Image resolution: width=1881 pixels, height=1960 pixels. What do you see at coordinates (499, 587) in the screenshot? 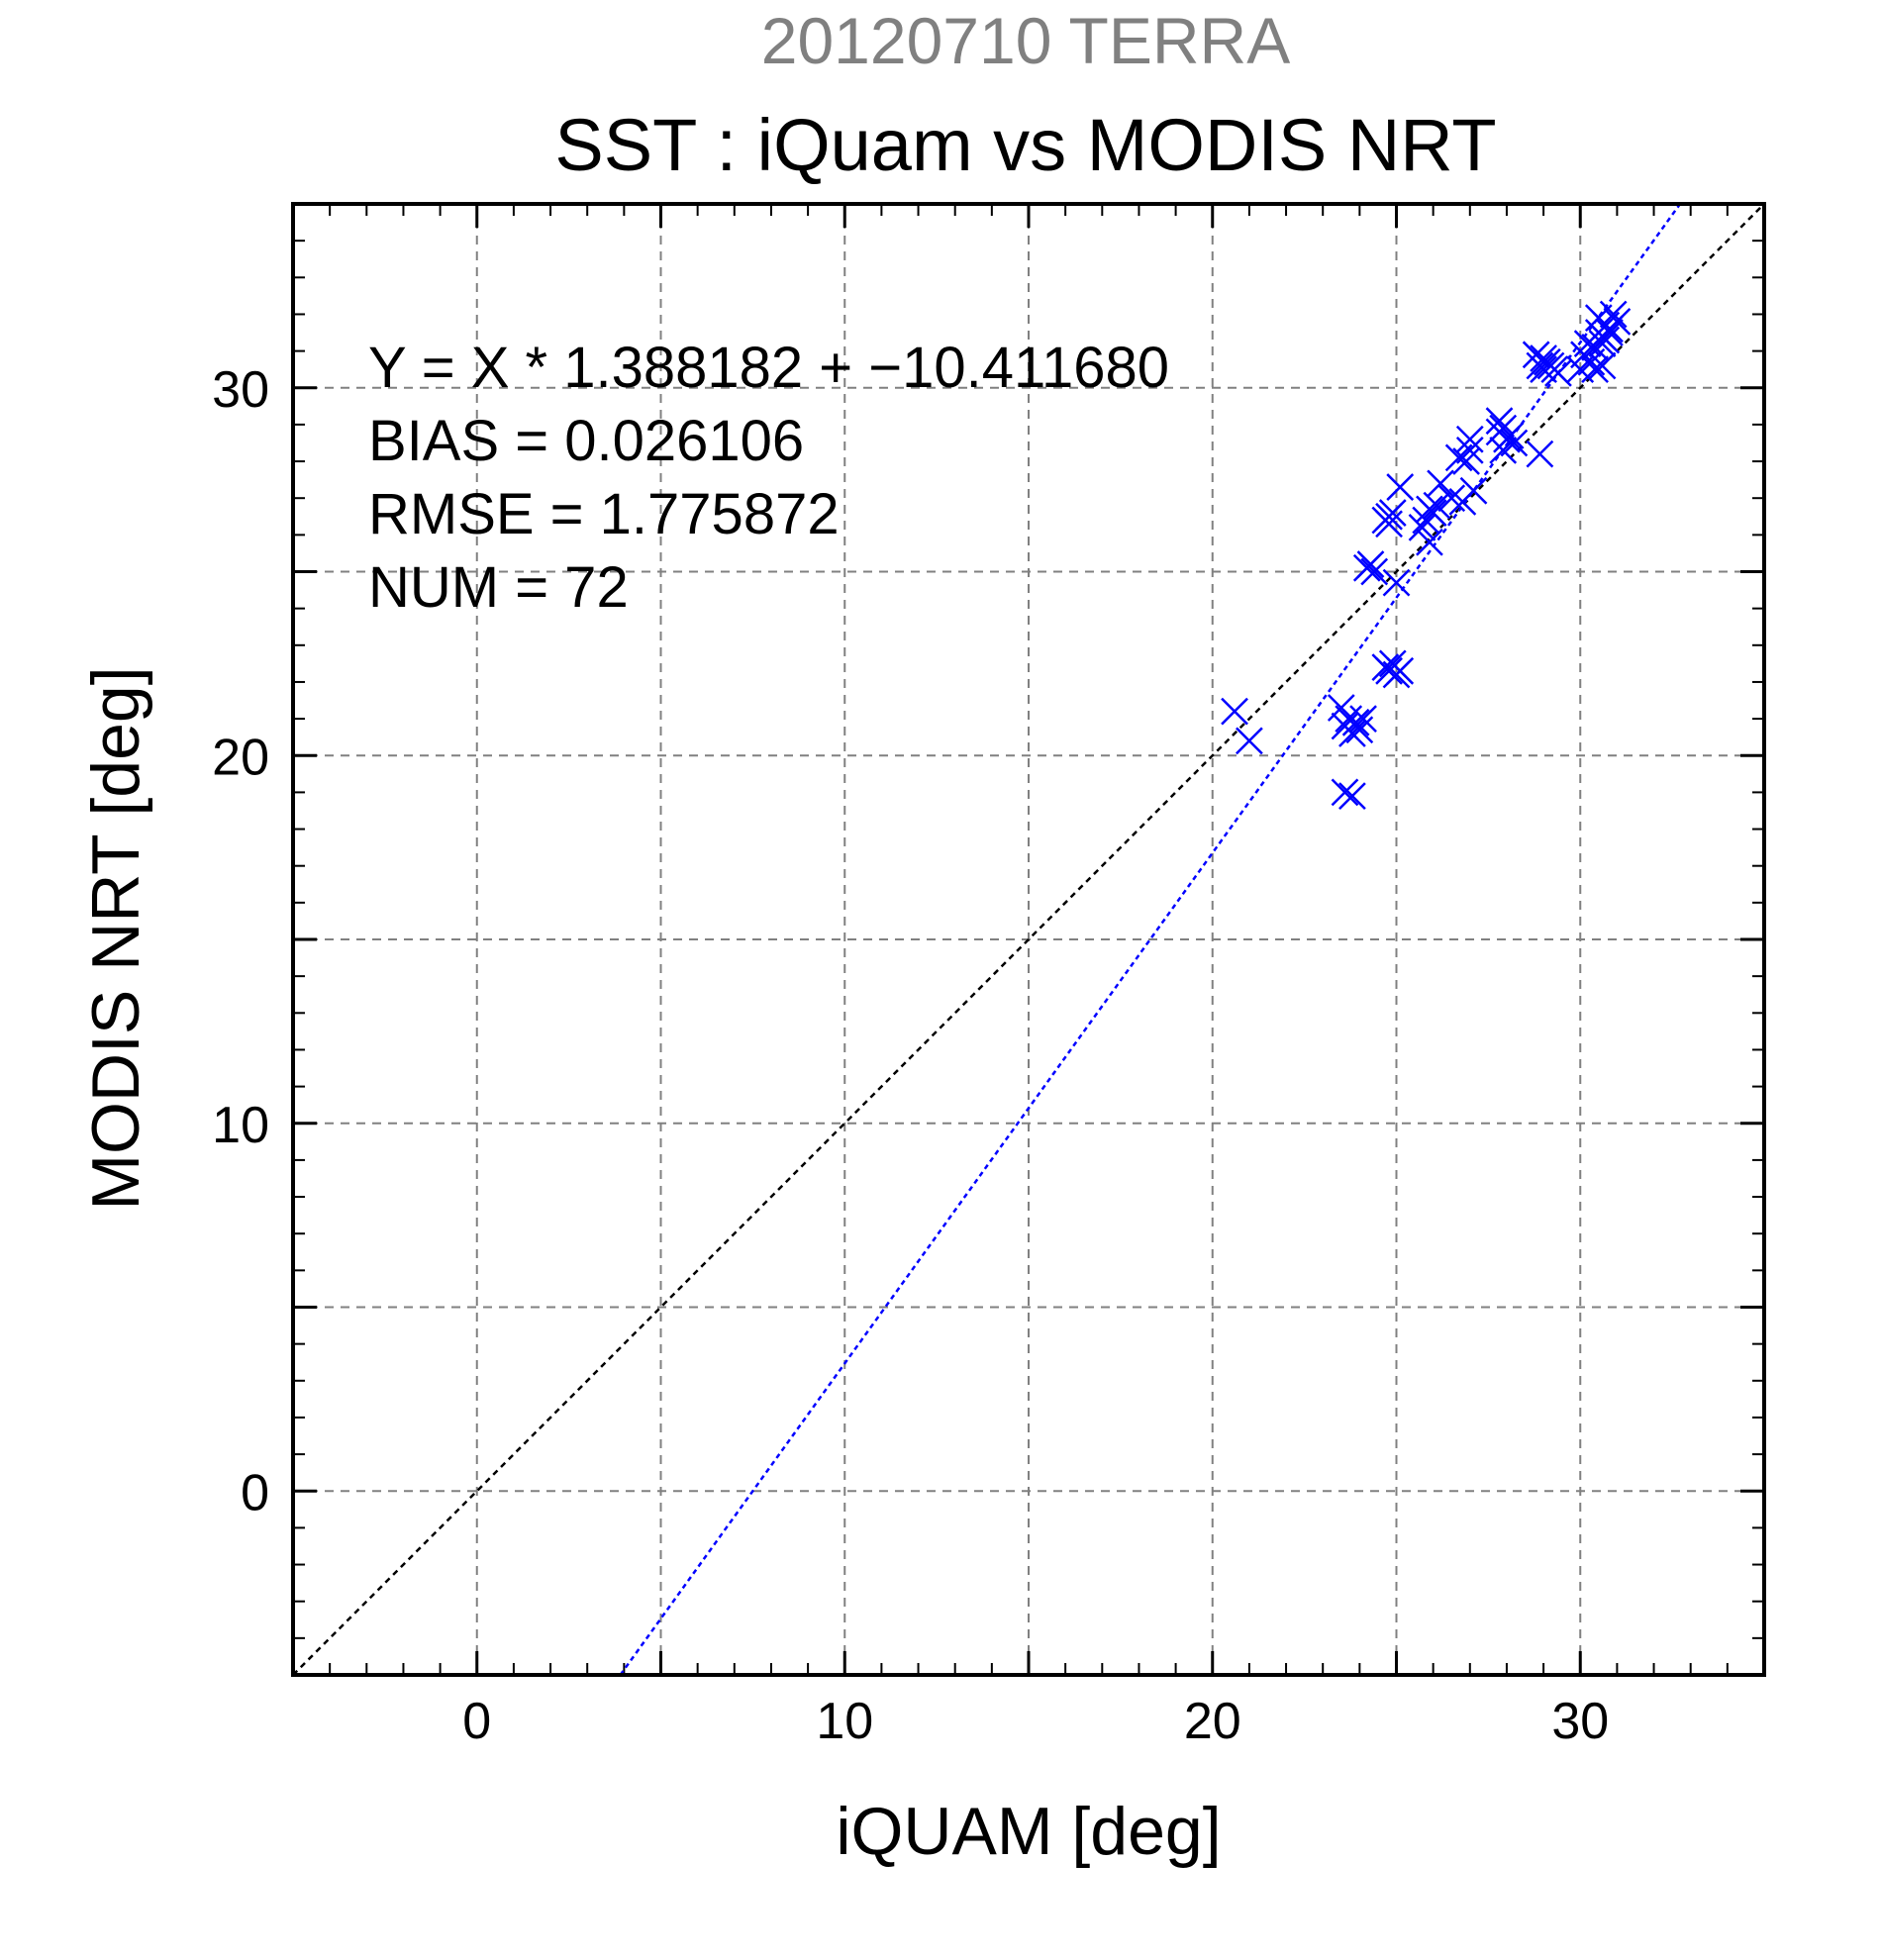
I see `stats-num: NUM = 72` at bounding box center [499, 587].